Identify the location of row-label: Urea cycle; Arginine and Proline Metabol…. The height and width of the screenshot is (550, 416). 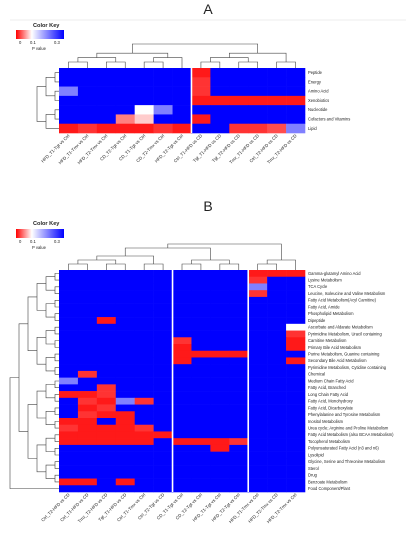
(348, 427).